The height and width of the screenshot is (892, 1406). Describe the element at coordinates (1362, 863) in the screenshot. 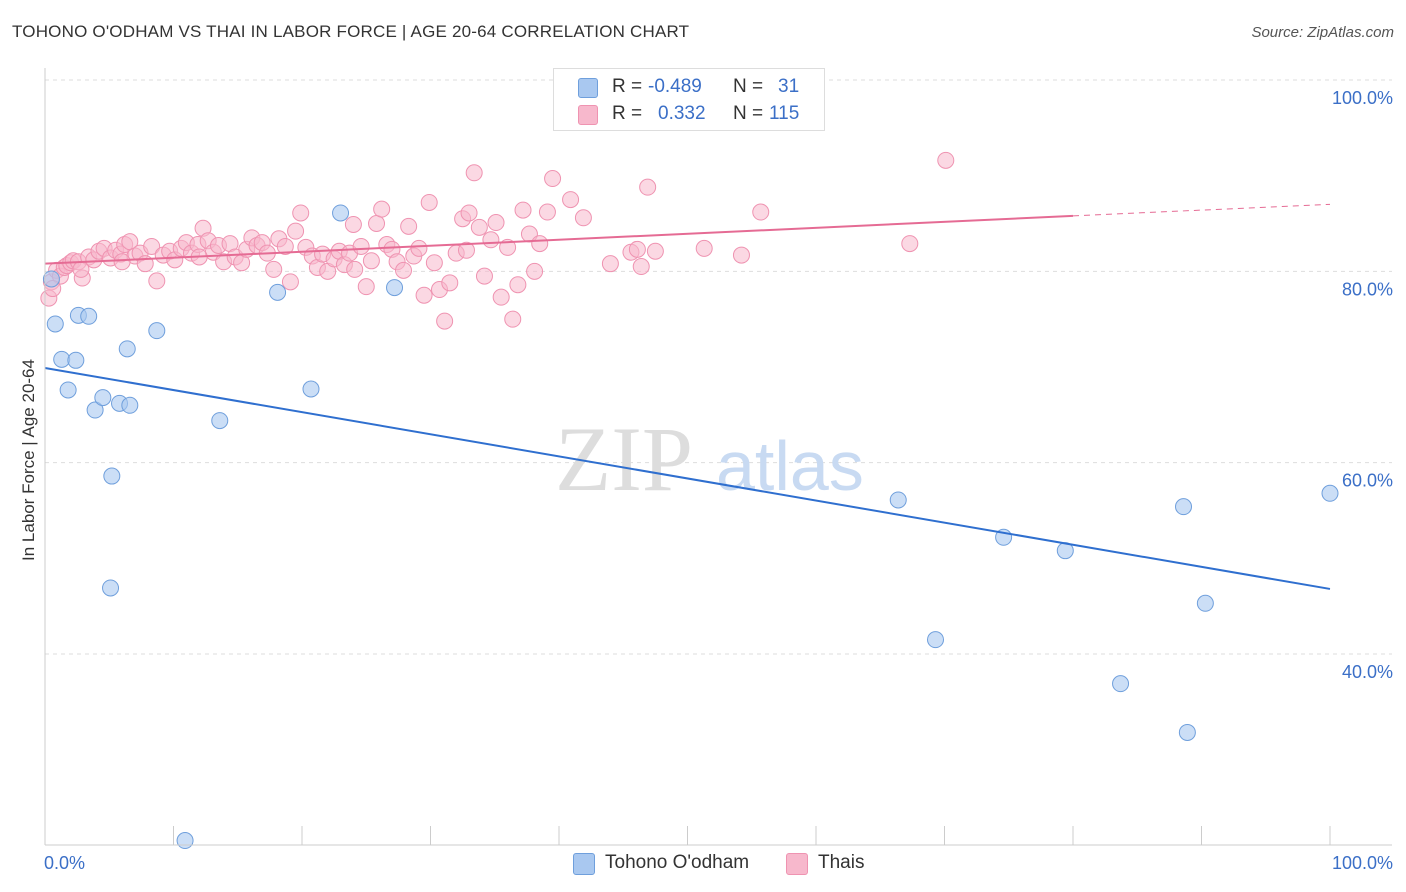

I see `x-tick-label: 100.0%` at that location.